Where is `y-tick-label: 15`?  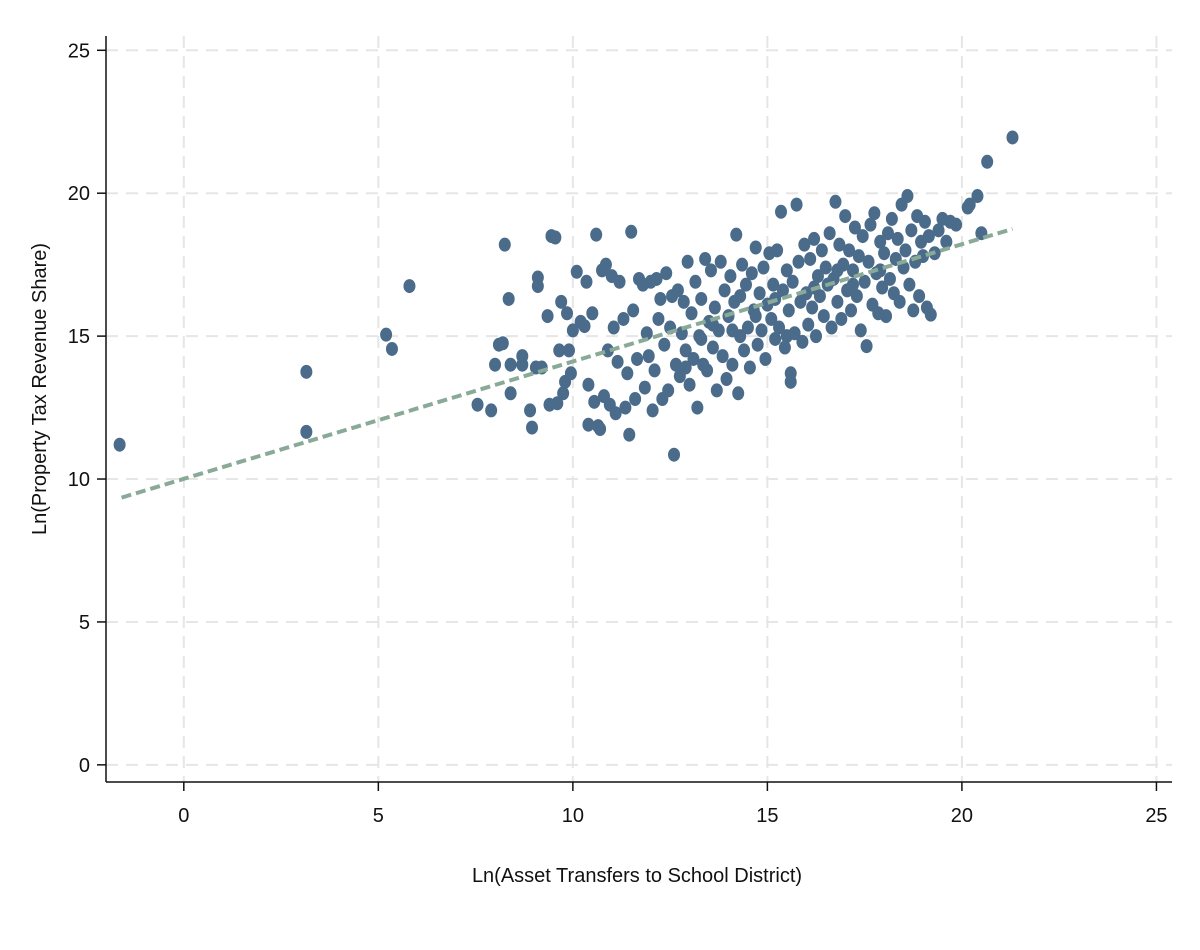
y-tick-label: 15 is located at coordinates (79, 337).